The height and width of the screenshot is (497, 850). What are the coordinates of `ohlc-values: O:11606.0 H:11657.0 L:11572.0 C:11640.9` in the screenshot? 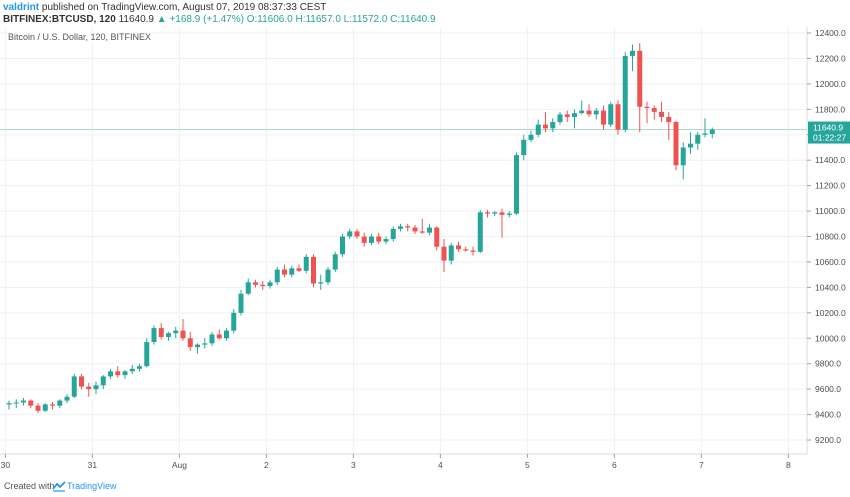 It's located at (341, 19).